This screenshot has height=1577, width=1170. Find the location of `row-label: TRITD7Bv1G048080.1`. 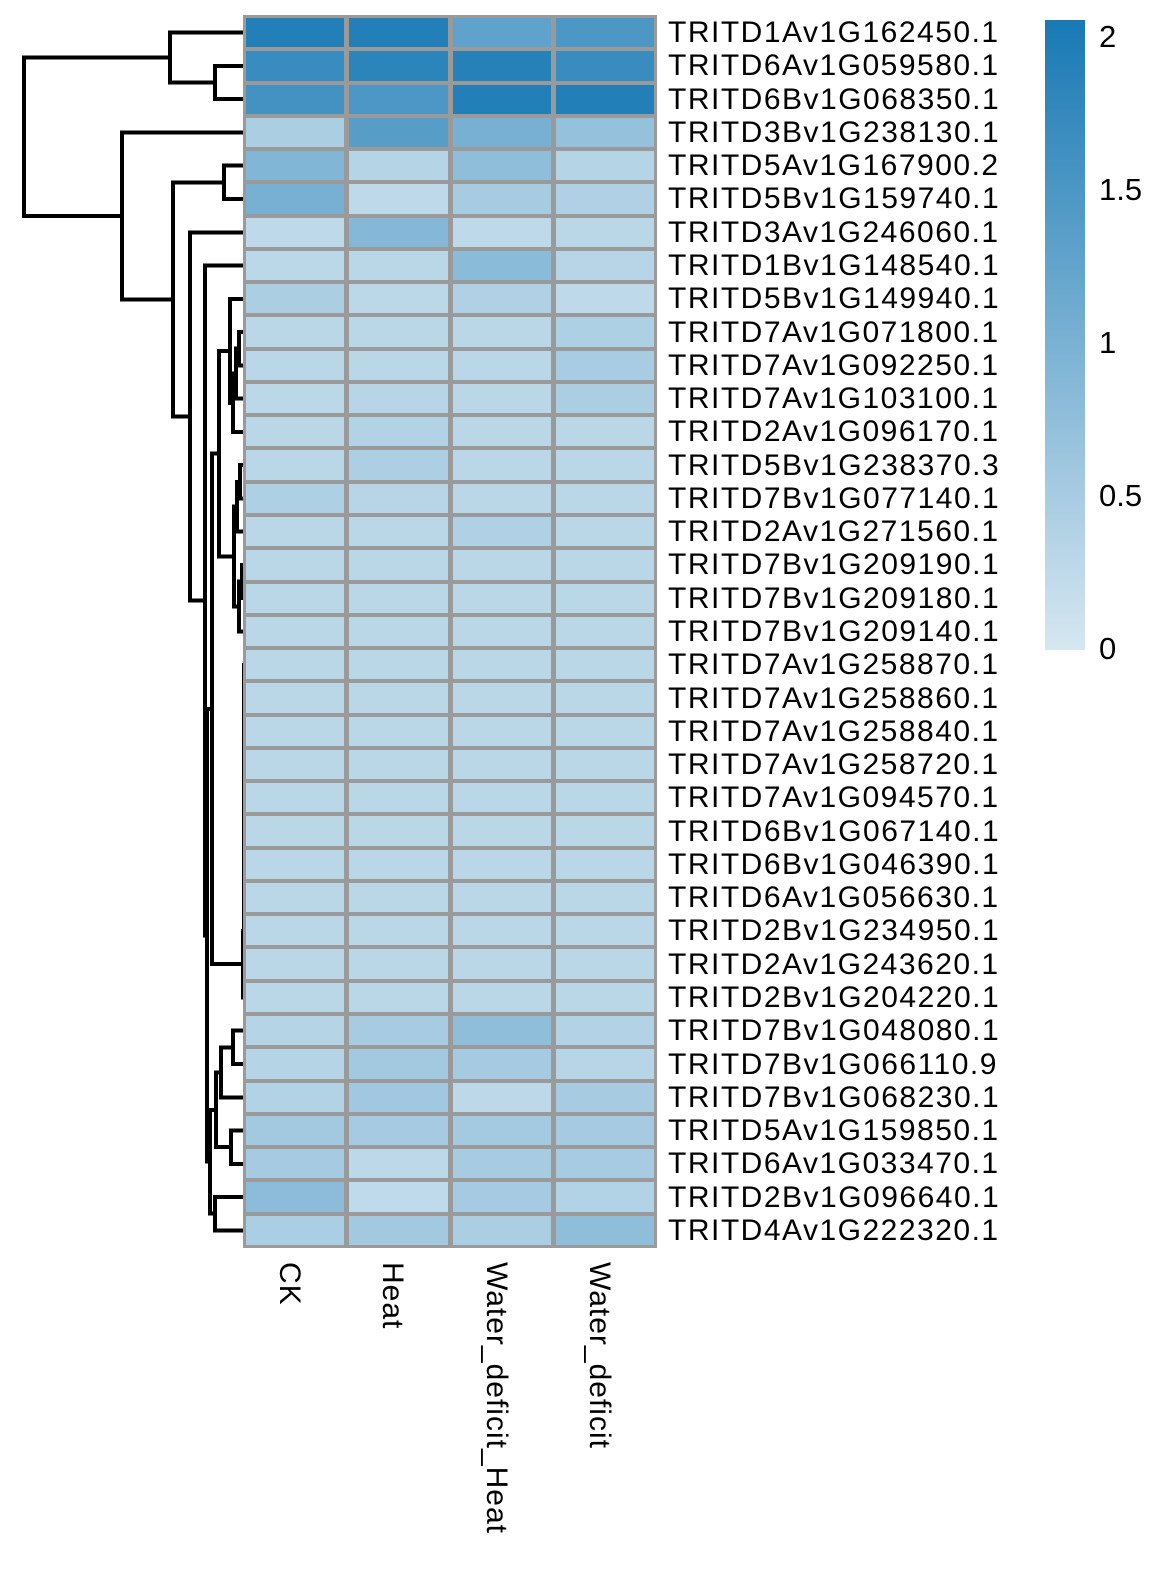

row-label: TRITD7Bv1G048080.1 is located at coordinates (834, 1031).